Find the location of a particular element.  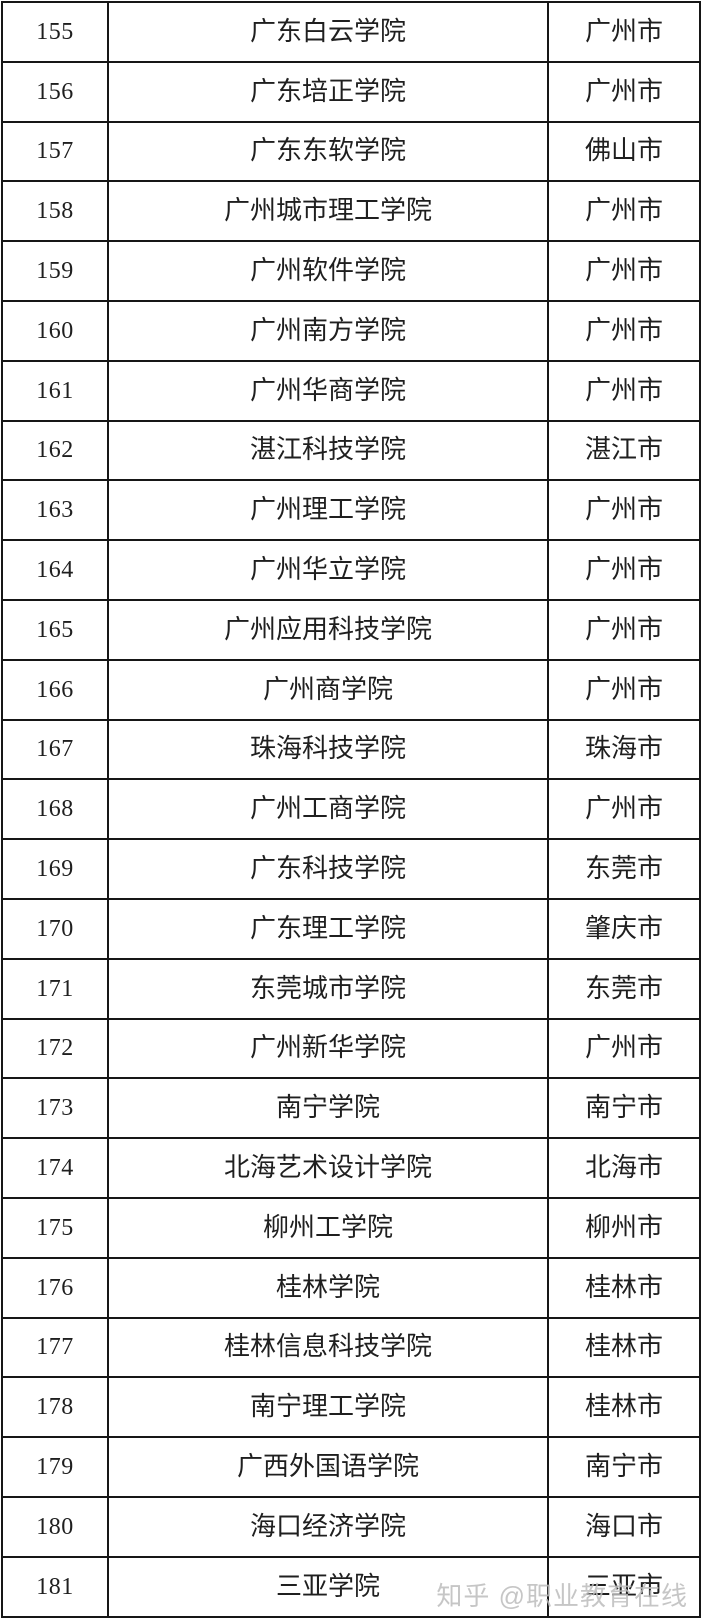

college-name-cell: 广州软件学院 is located at coordinates (328, 271).